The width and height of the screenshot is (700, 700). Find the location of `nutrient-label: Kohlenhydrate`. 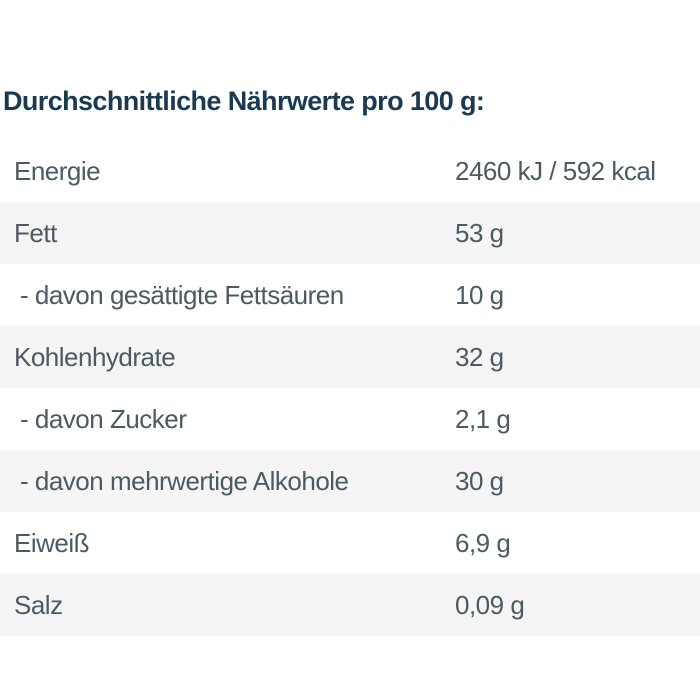

nutrient-label: Kohlenhydrate is located at coordinates (95, 356).